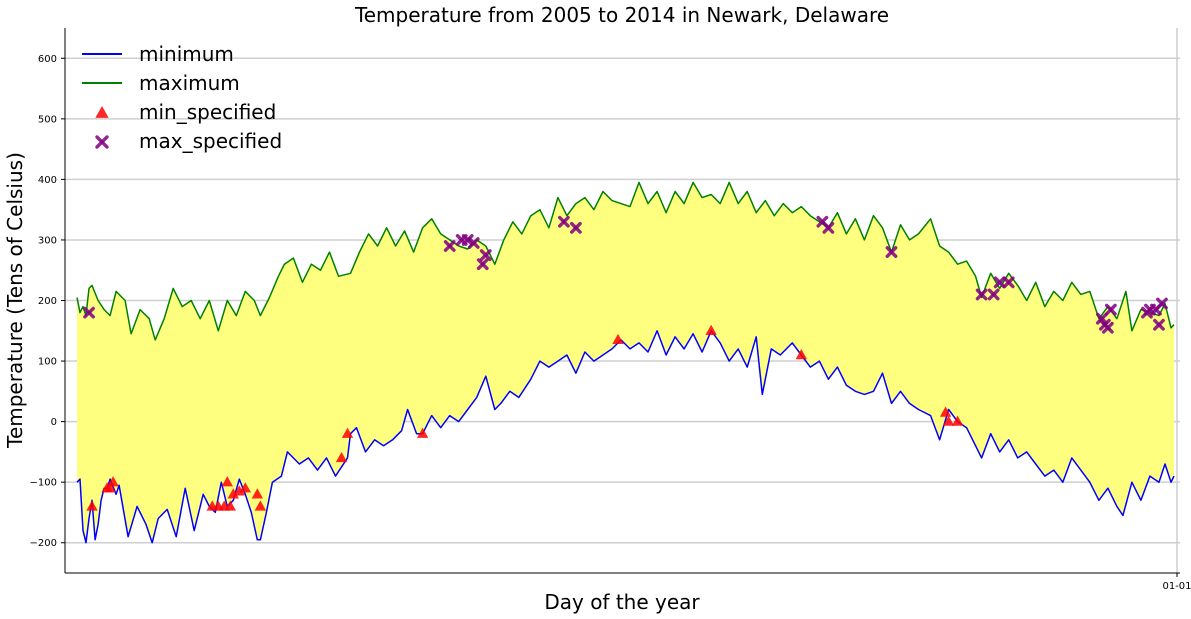 This screenshot has width=1191, height=619. Describe the element at coordinates (102, 112) in the screenshot. I see `legend-swatch-min_specified` at that location.